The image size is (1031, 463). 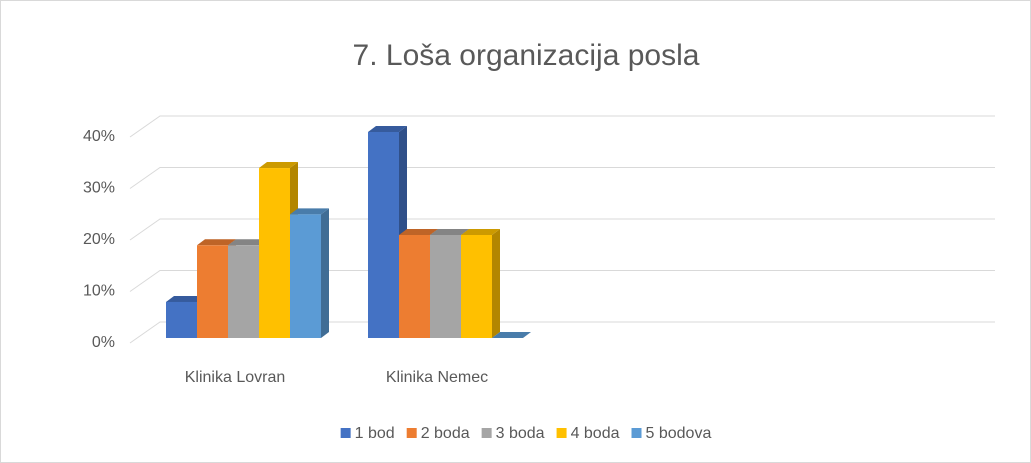 What do you see at coordinates (437, 377) in the screenshot?
I see `x-tick-label: Klinika Nemec` at bounding box center [437, 377].